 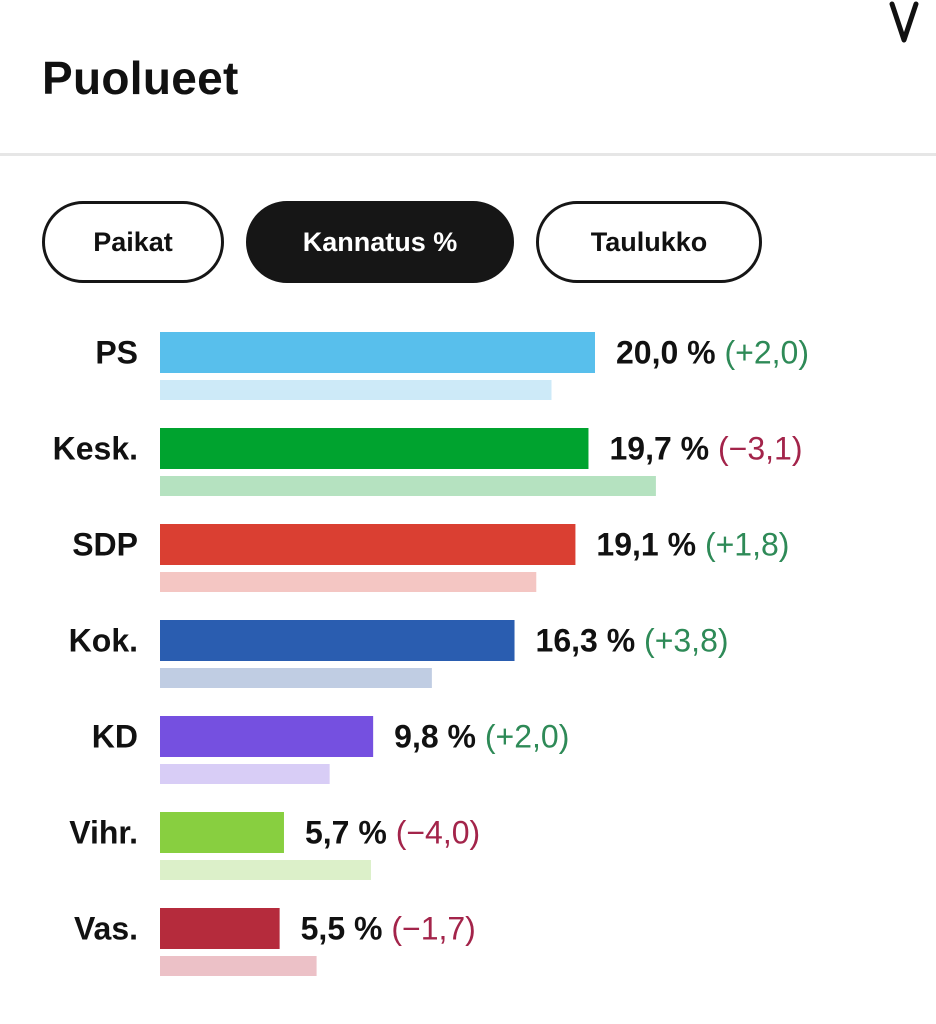 I want to click on change-value: (−3,1), so click(x=760, y=449).